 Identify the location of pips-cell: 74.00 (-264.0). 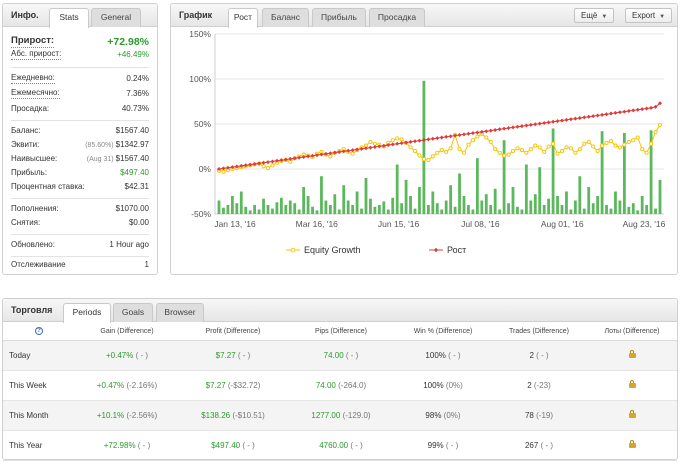
(341, 385).